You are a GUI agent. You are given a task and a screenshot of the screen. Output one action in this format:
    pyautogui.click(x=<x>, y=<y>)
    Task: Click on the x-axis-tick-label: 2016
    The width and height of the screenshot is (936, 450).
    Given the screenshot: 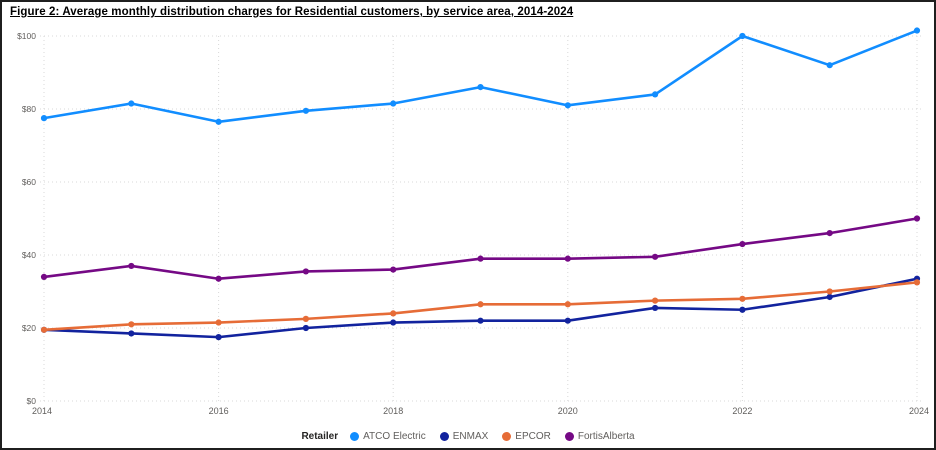 What is the action you would take?
    pyautogui.click(x=219, y=411)
    